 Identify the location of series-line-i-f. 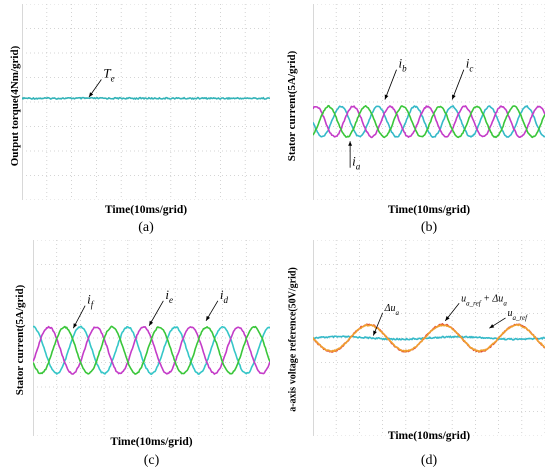
(151, 350).